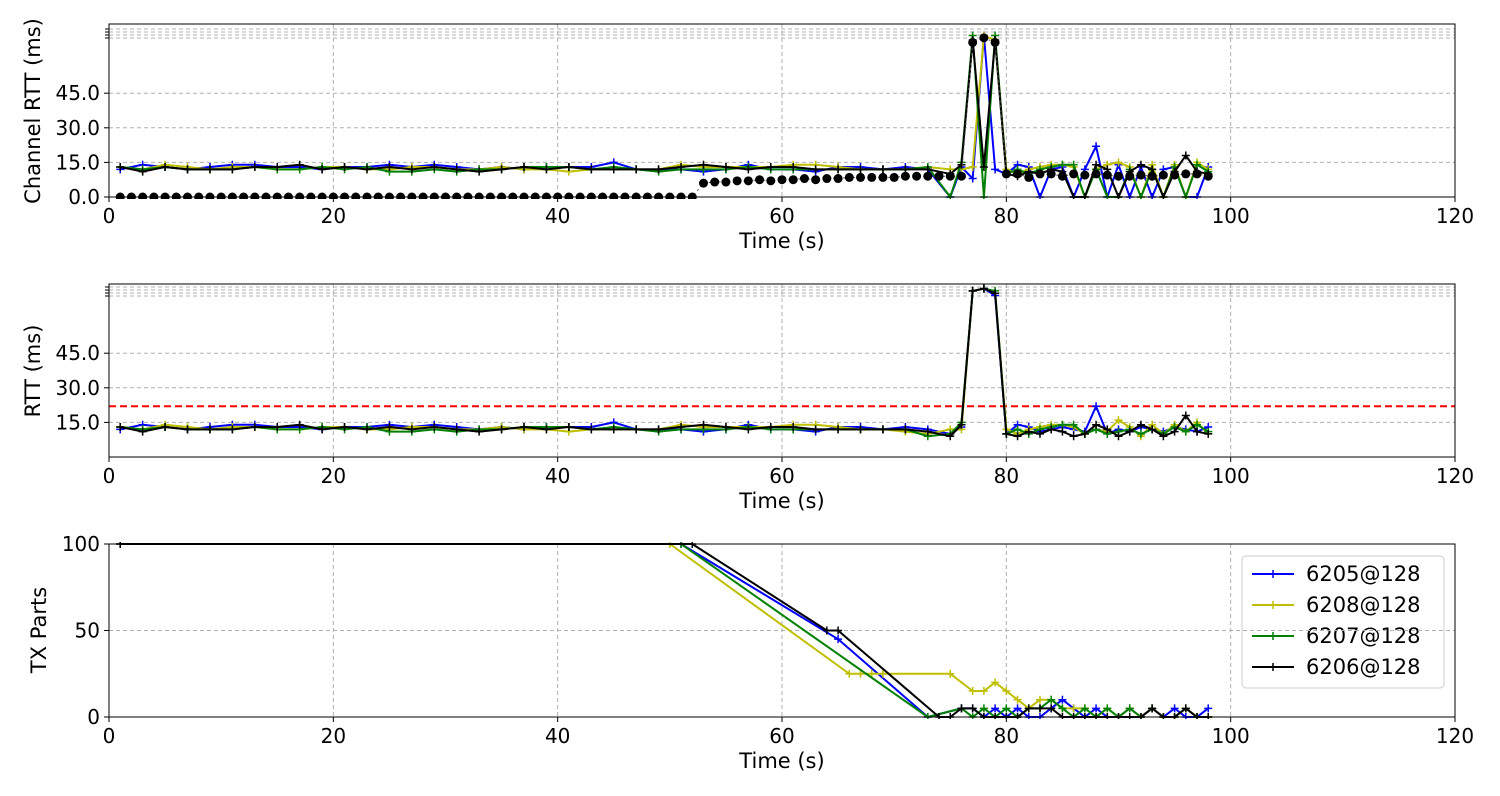 This screenshot has height=796, width=1500. What do you see at coordinates (1363, 574) in the screenshot?
I see `legend-label: 6205@128` at bounding box center [1363, 574].